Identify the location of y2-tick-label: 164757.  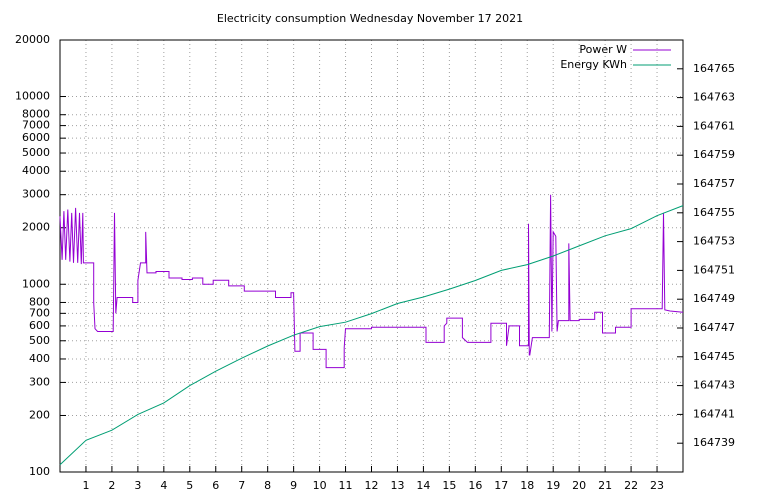
(714, 183).